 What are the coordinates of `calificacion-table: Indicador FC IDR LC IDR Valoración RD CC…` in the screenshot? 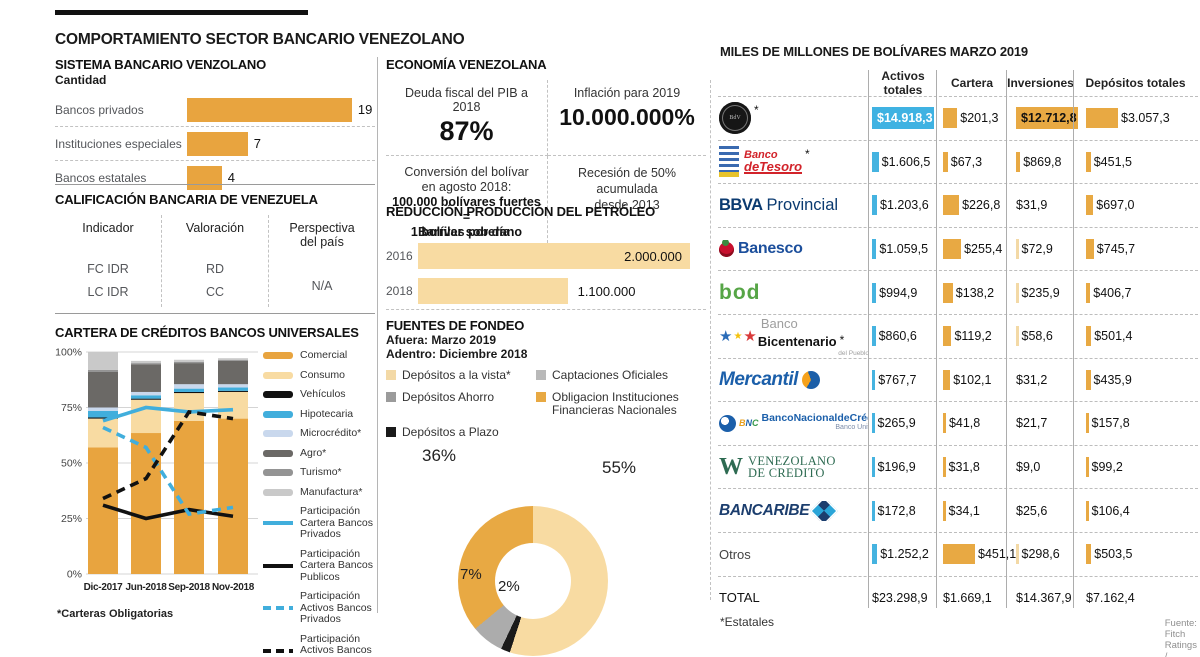 It's located at (215, 261).